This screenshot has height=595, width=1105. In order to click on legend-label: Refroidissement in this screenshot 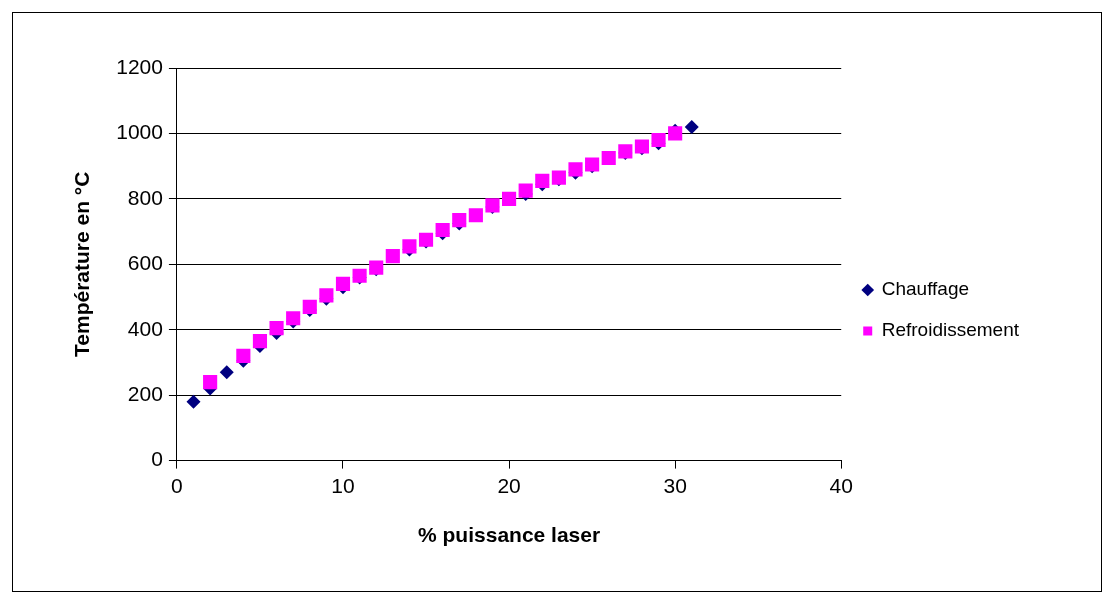, I will do `click(950, 330)`.